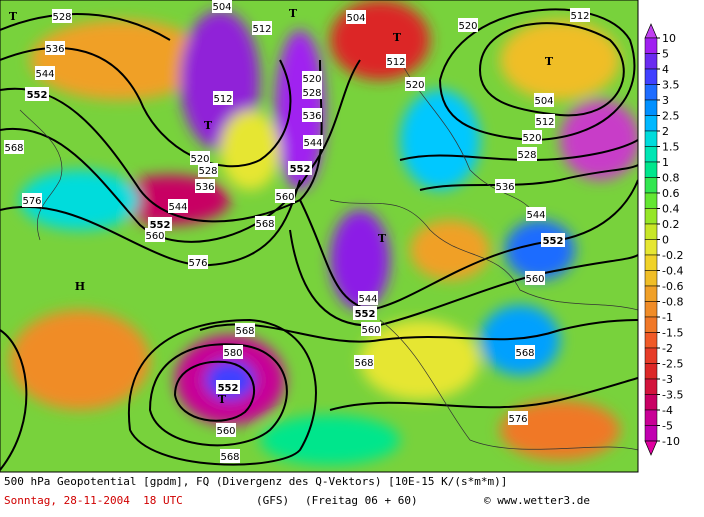 This screenshot has height=517, width=704. Describe the element at coordinates (672, 271) in the screenshot. I see `legend-label: -0.4` at that location.